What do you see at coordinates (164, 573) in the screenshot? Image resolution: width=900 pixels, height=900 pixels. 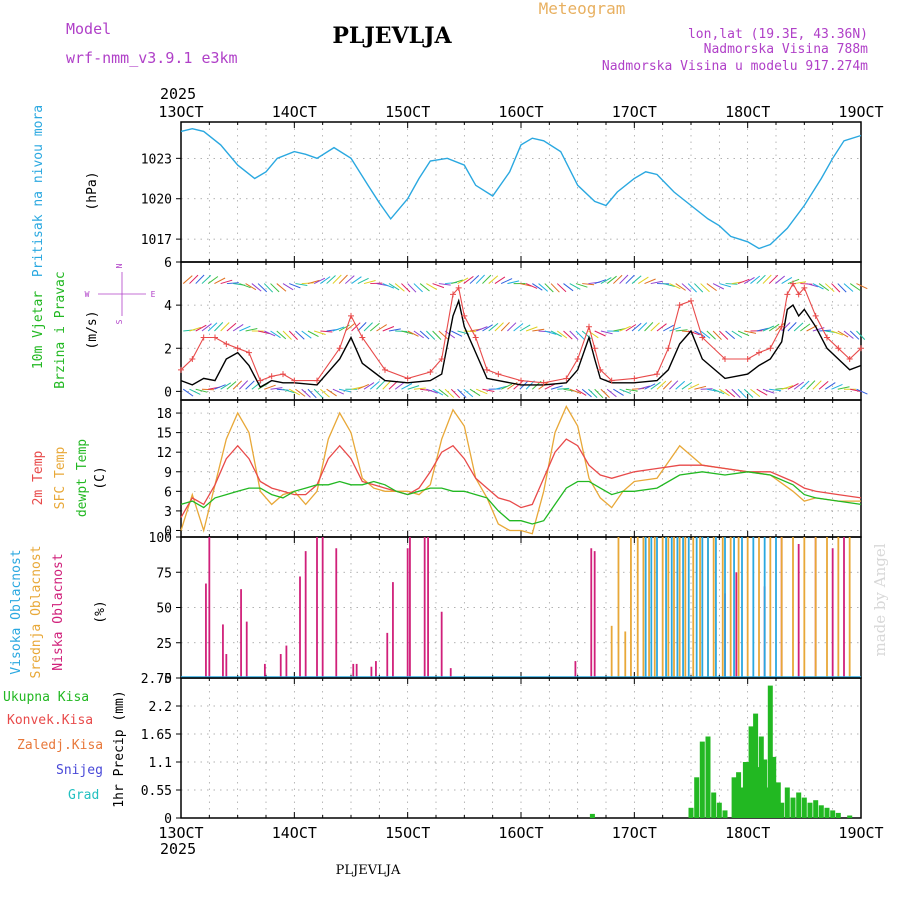 I see `y-tick-label: 75` at bounding box center [164, 573].